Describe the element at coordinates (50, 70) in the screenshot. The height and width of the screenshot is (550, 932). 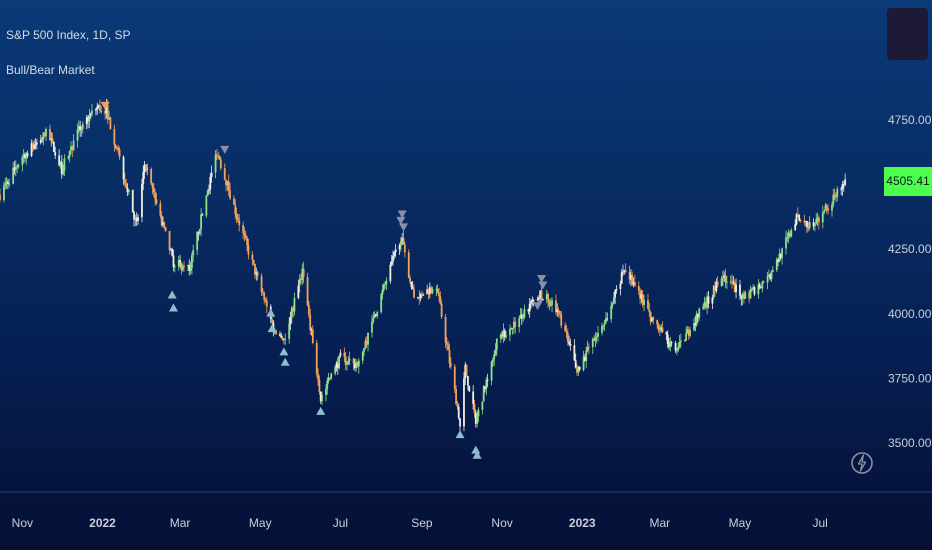
I see `indicator-label: Bull/Bear Market` at that location.